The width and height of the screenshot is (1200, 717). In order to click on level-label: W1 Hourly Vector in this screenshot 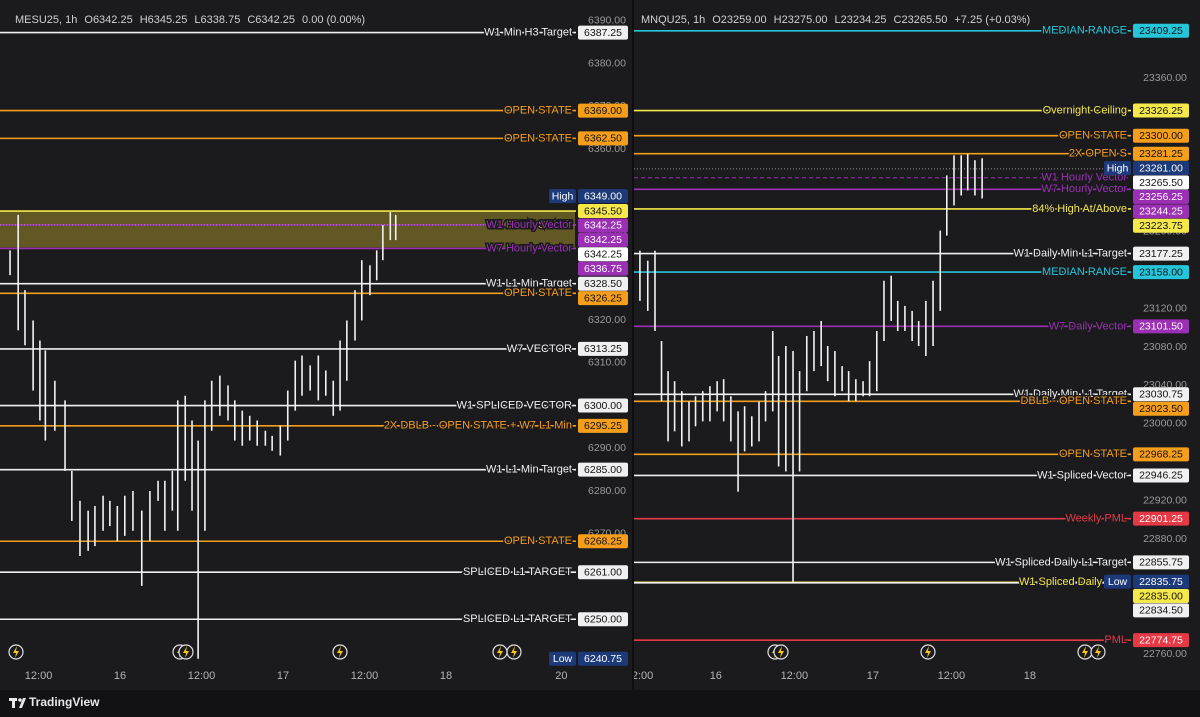, I will do `click(529, 225)`.